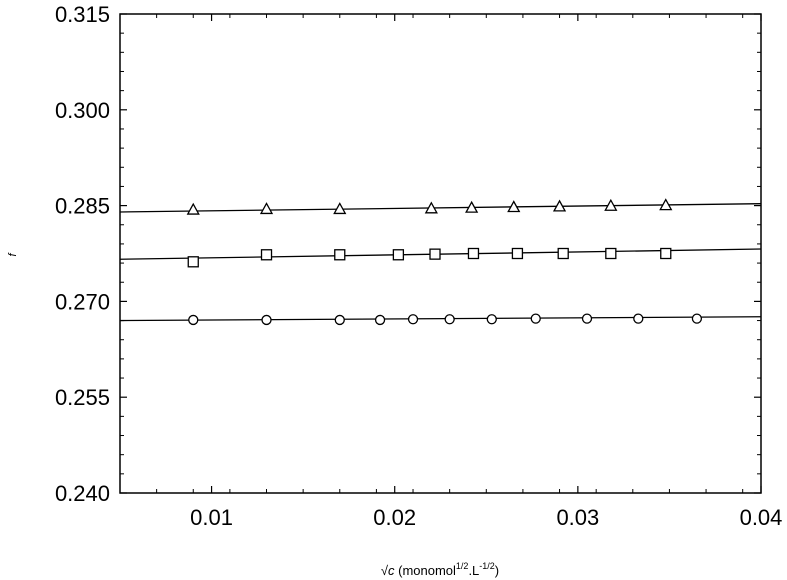 The image size is (787, 580). What do you see at coordinates (487, 566) in the screenshot?
I see `x-axis-label-sup2: -1/2` at bounding box center [487, 566].